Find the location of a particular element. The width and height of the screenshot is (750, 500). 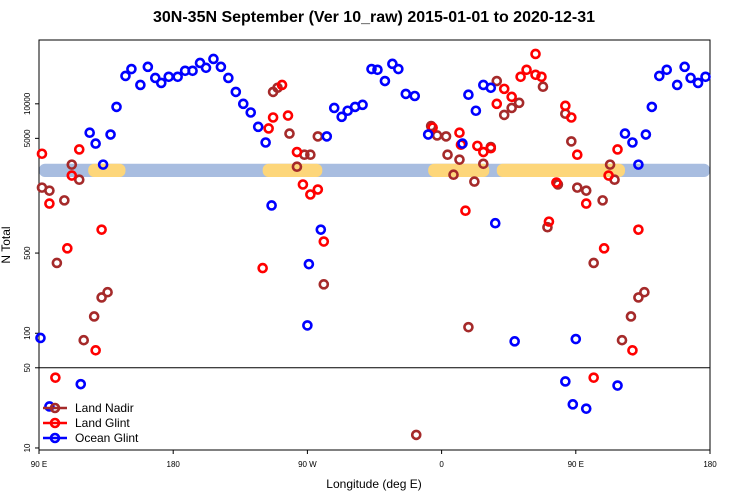

legend-label: Ocean Glint is located at coordinates (107, 438).